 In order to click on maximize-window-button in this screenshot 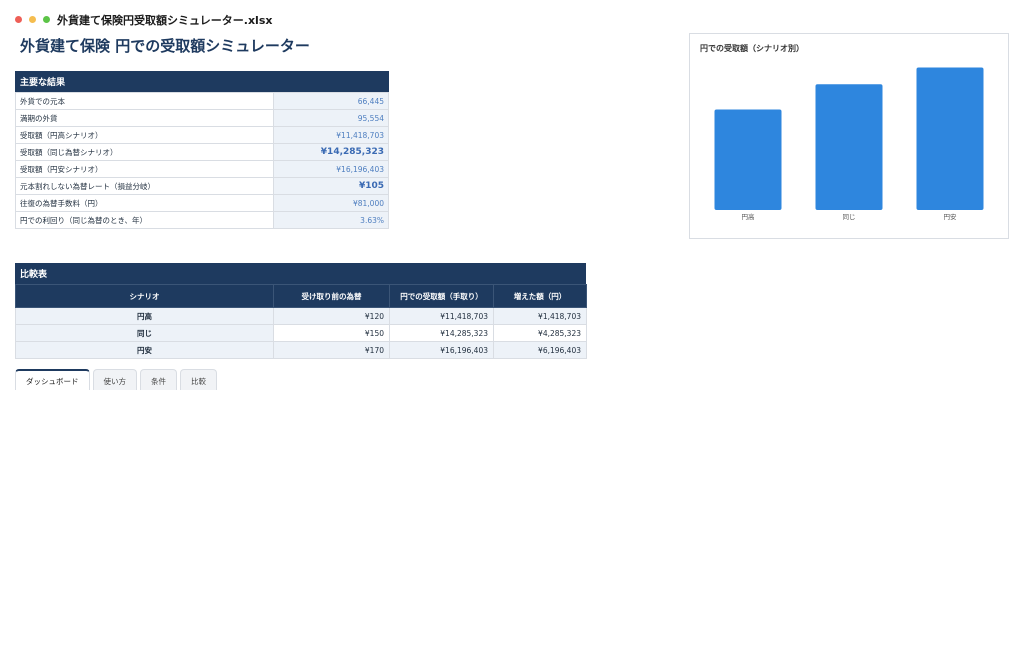, I will do `click(46, 19)`.